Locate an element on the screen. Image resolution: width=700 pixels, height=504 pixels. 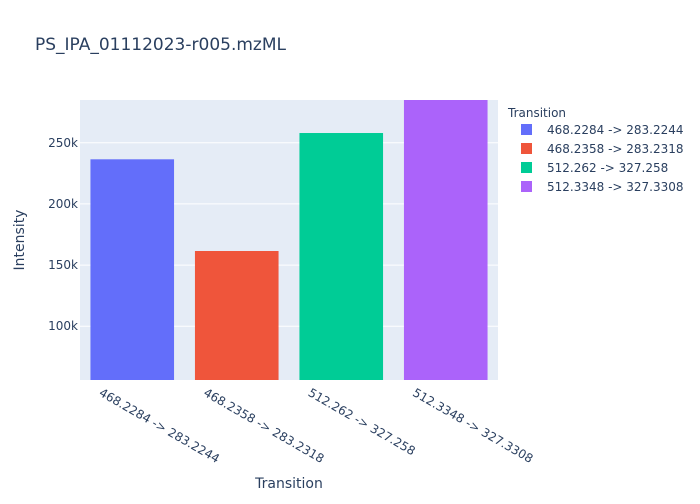
y-tick-label: 100k is located at coordinates (63, 326).